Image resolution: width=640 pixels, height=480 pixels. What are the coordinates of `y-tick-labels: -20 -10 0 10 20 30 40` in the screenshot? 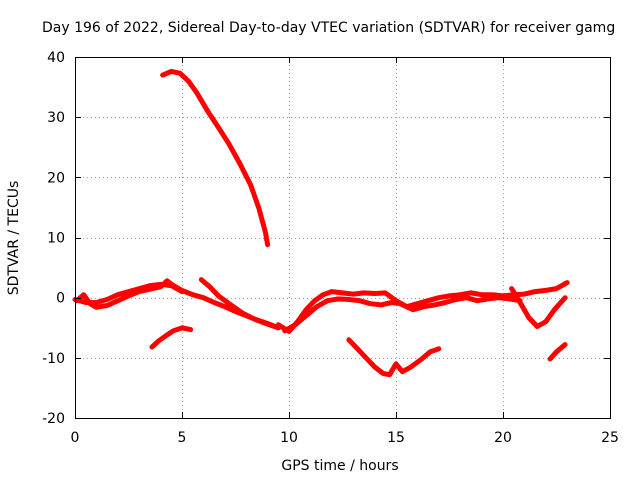 It's located at (53, 238).